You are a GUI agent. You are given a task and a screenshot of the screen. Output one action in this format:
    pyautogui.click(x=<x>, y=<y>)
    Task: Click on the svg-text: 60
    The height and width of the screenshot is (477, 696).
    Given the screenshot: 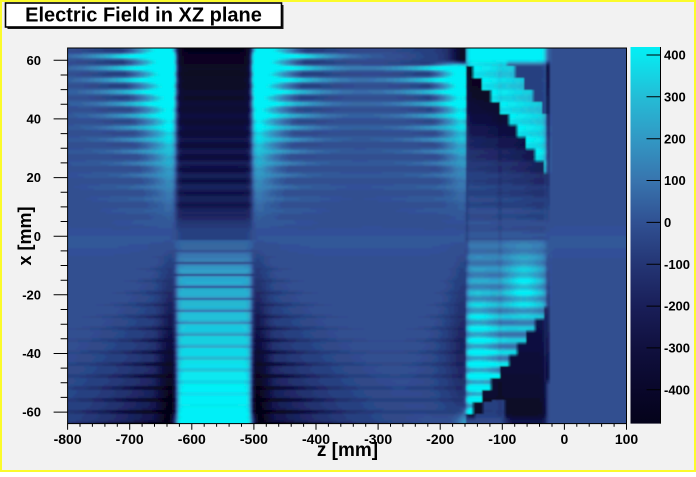 What is the action you would take?
    pyautogui.click(x=34, y=60)
    